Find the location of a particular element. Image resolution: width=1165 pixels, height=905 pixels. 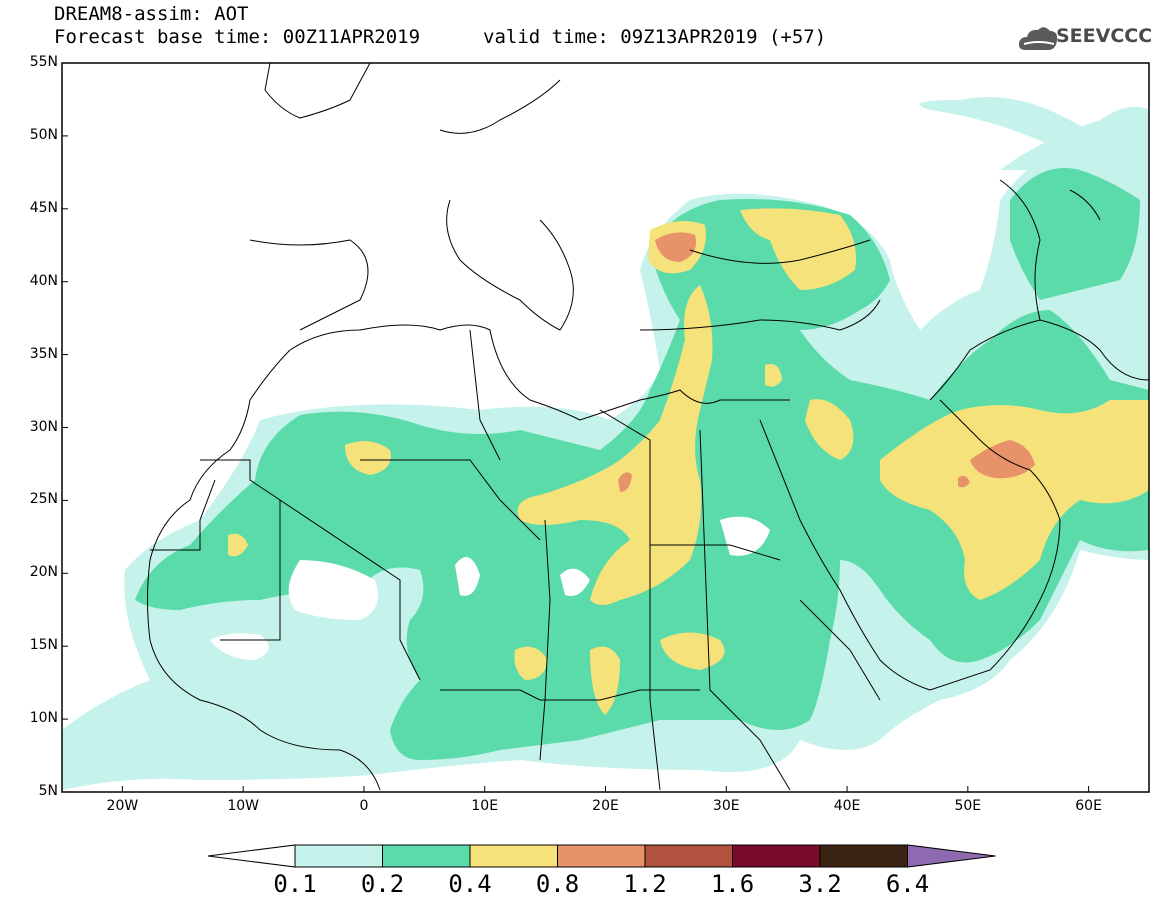

colorbar-high-arrow is located at coordinates (951, 856).